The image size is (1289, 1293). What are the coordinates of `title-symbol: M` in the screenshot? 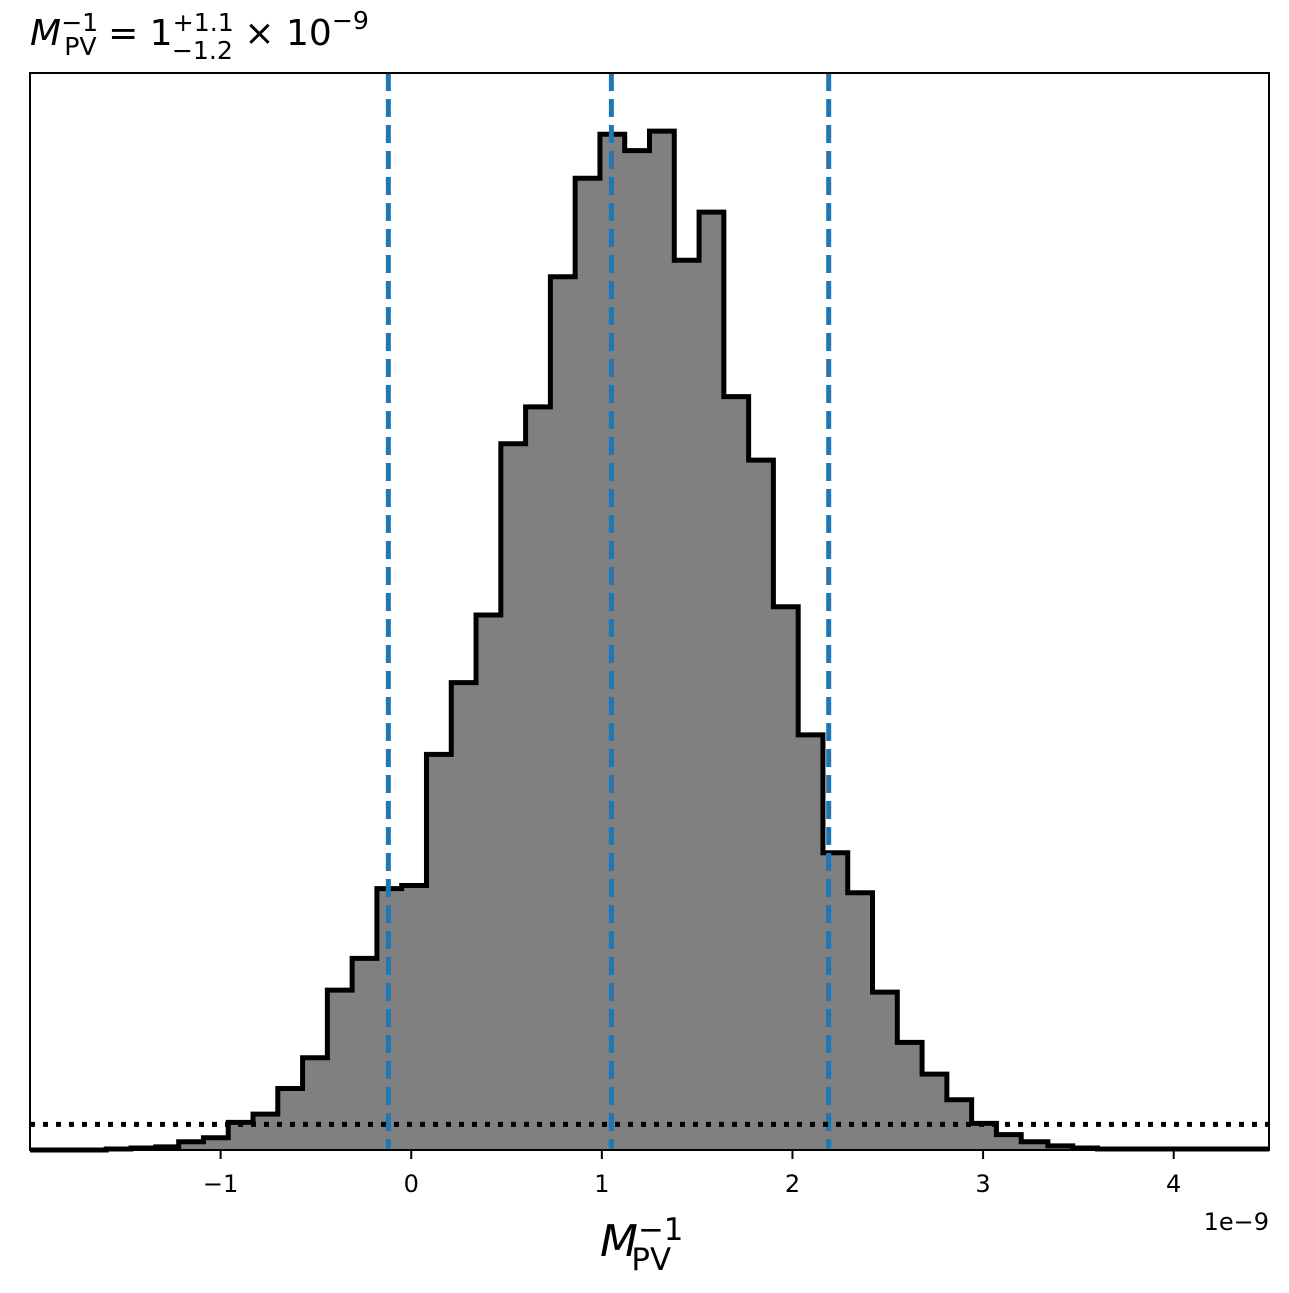 It's located at (45, 33).